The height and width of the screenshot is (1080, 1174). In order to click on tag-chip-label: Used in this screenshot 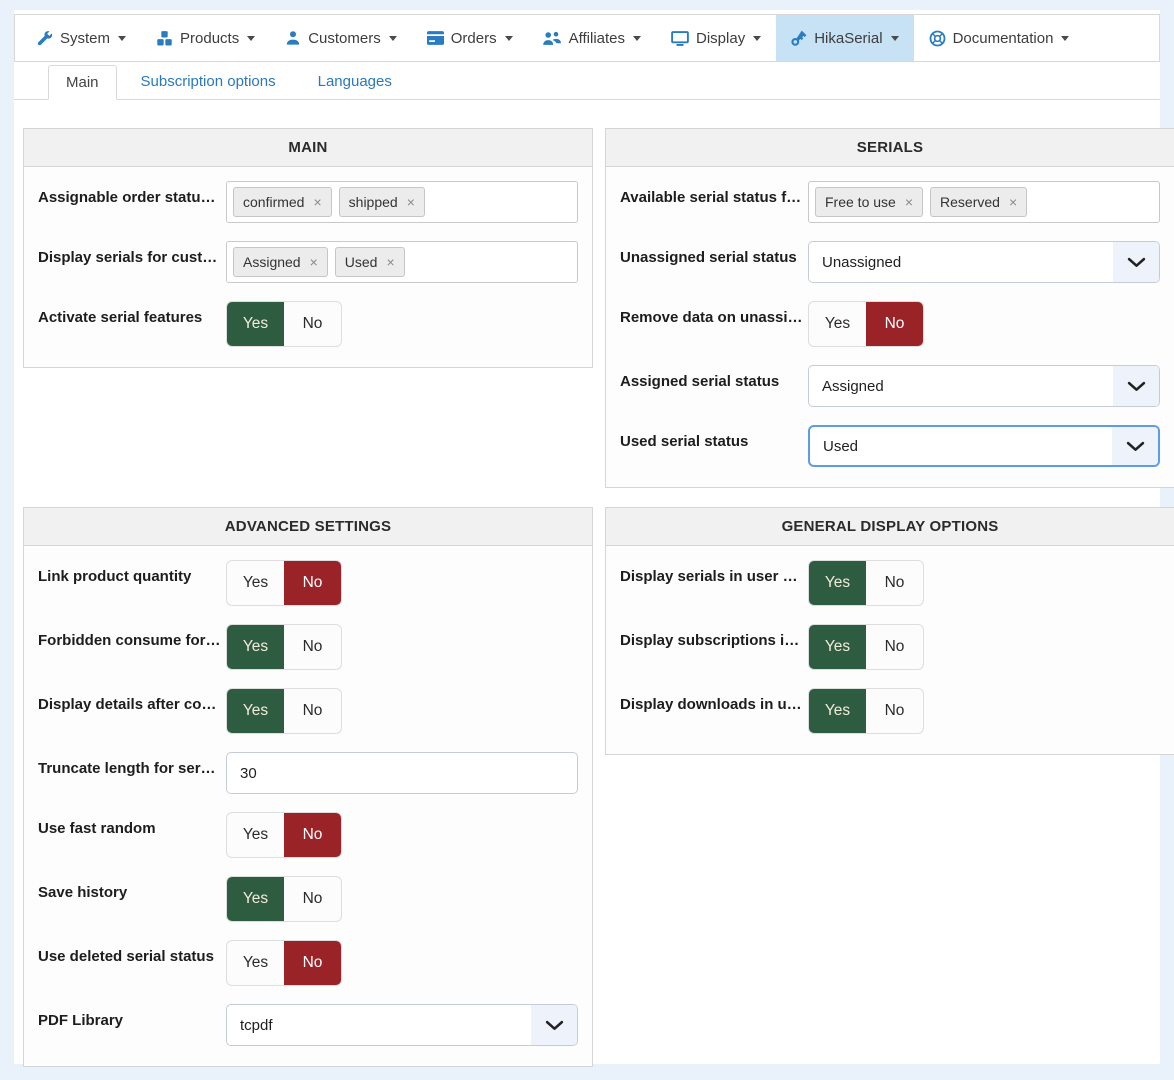, I will do `click(361, 262)`.